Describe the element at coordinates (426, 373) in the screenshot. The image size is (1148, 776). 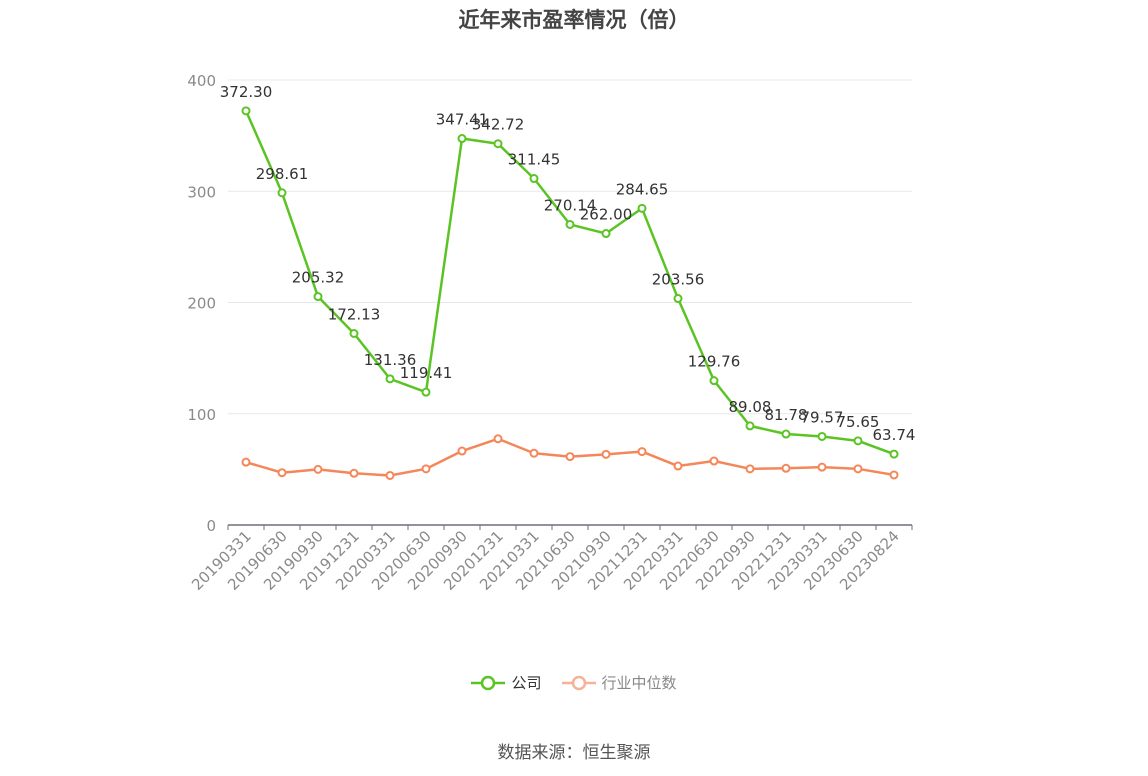
I see `data-label: 119.41` at that location.